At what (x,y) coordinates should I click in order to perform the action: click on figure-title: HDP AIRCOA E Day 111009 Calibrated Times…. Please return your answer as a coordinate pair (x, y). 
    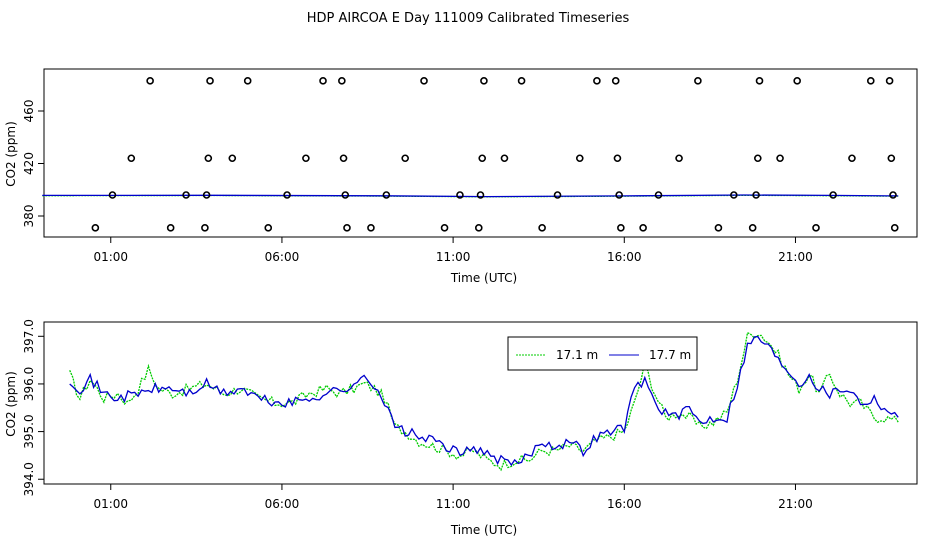
    Looking at the image, I should click on (468, 18).